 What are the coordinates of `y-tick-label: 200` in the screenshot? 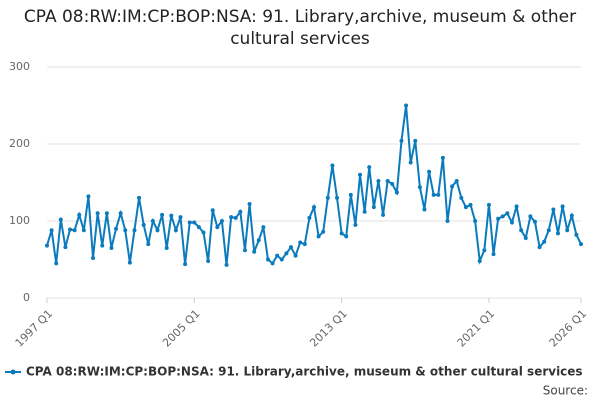 It's located at (19, 143).